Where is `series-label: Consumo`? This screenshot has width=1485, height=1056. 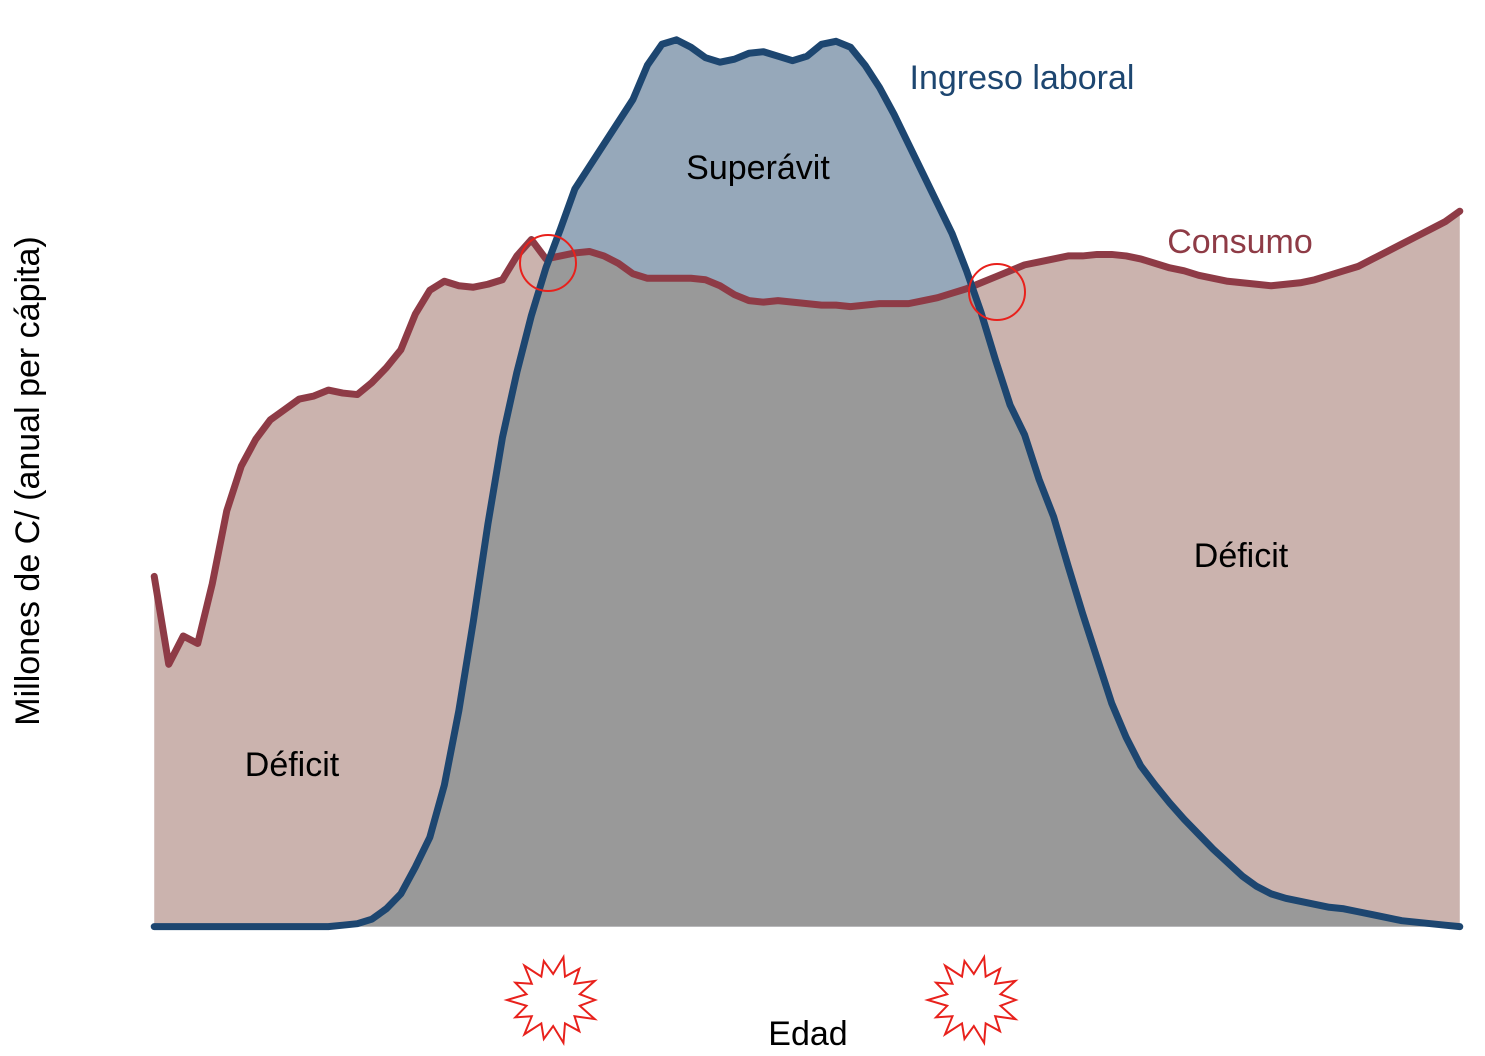 series-label: Consumo is located at coordinates (1240, 242).